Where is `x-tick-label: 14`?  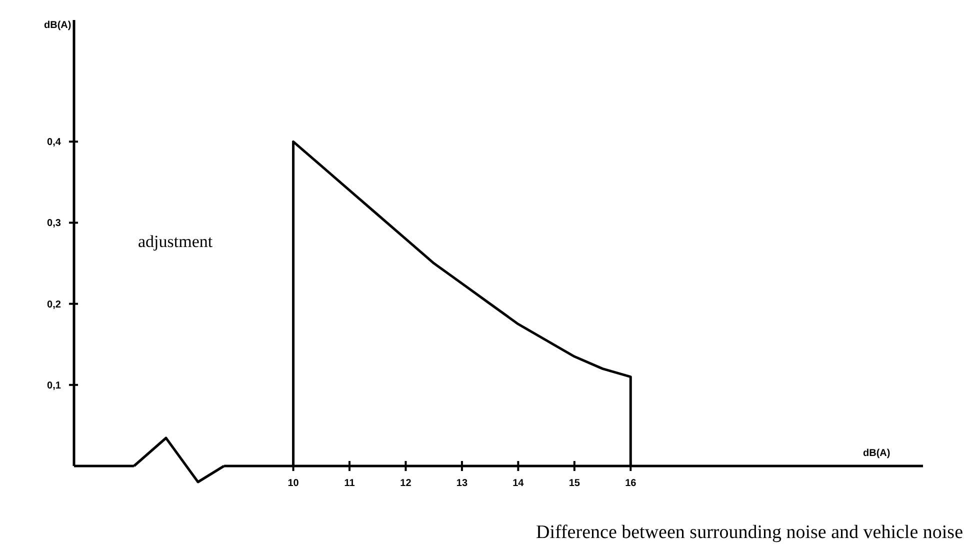 x-tick-label: 14 is located at coordinates (518, 483).